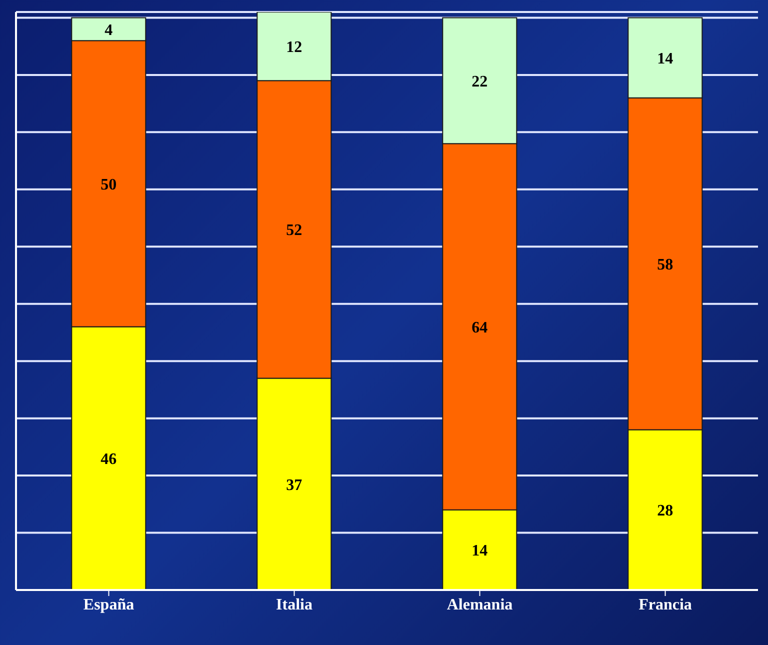  I want to click on data-label: 46, so click(108, 459).